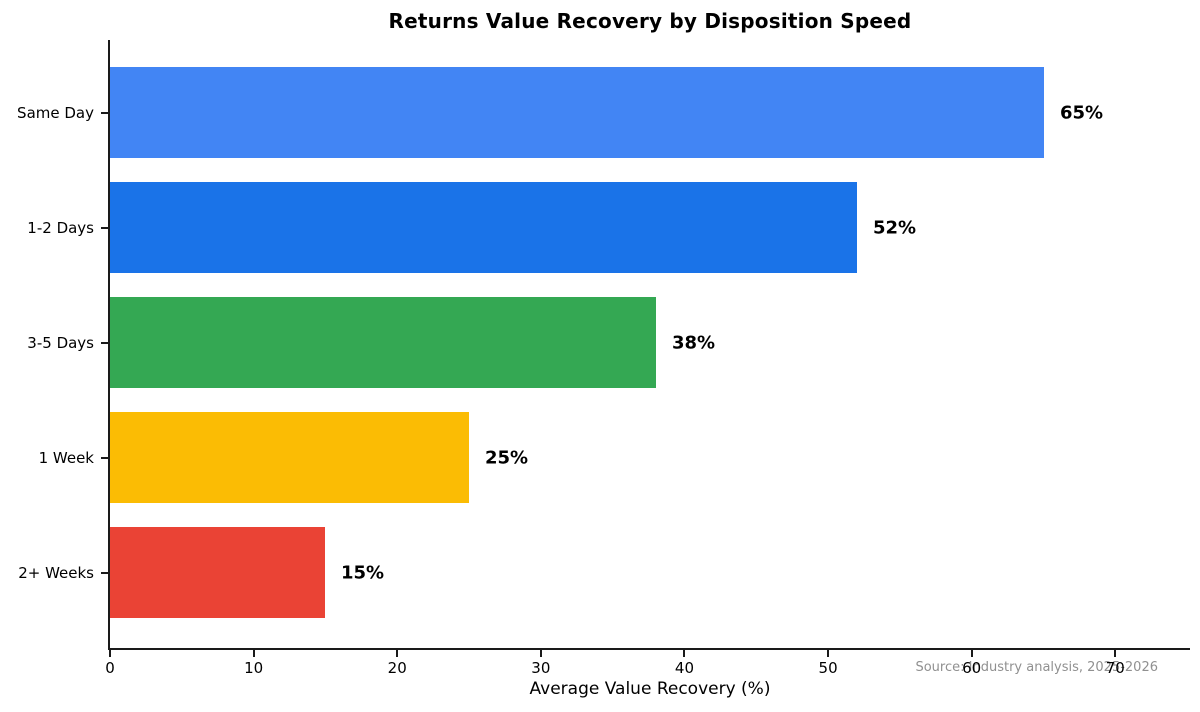 Image resolution: width=1200 pixels, height=712 pixels. Describe the element at coordinates (1082, 112) in the screenshot. I see `bar-value-label-same-day: 65%` at that location.